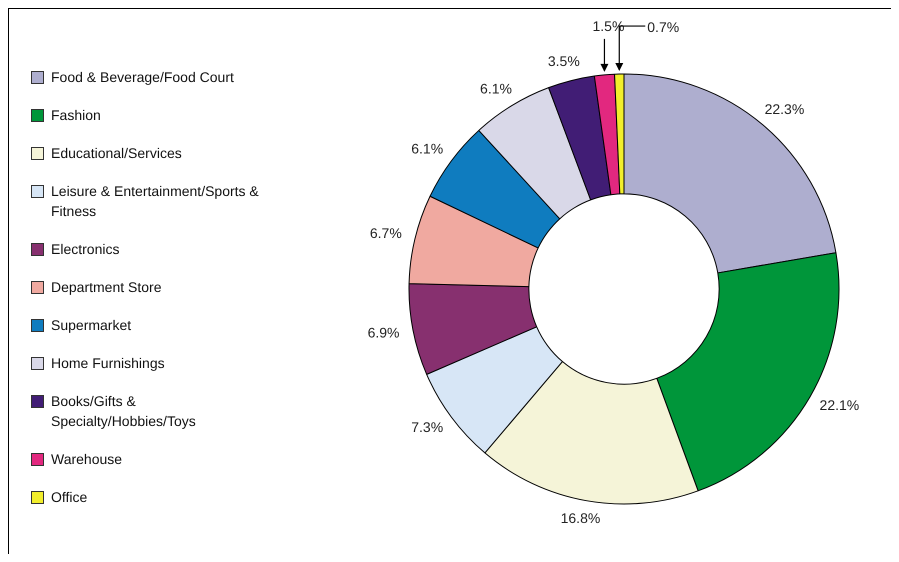  I want to click on data-label: 6.7%, so click(386, 233).